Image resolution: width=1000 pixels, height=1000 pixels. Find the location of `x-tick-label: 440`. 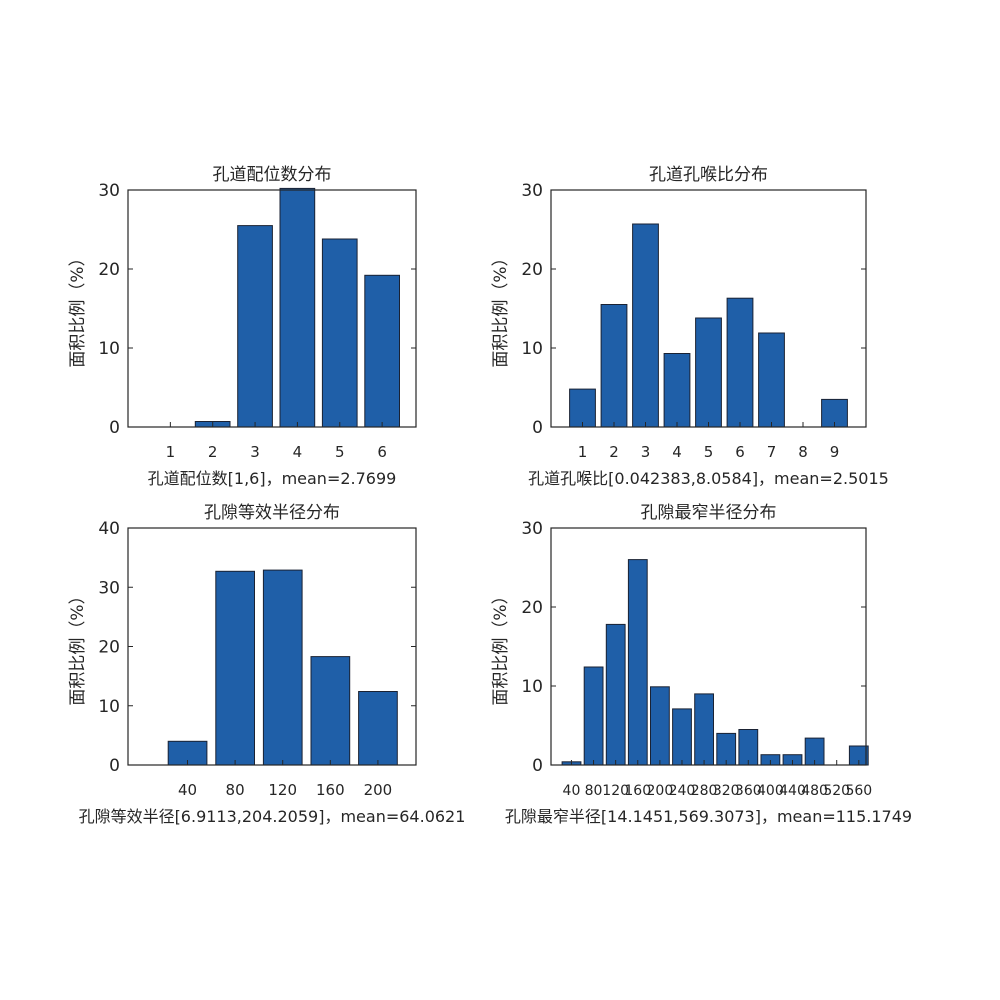

x-tick-label: 440 is located at coordinates (792, 791).